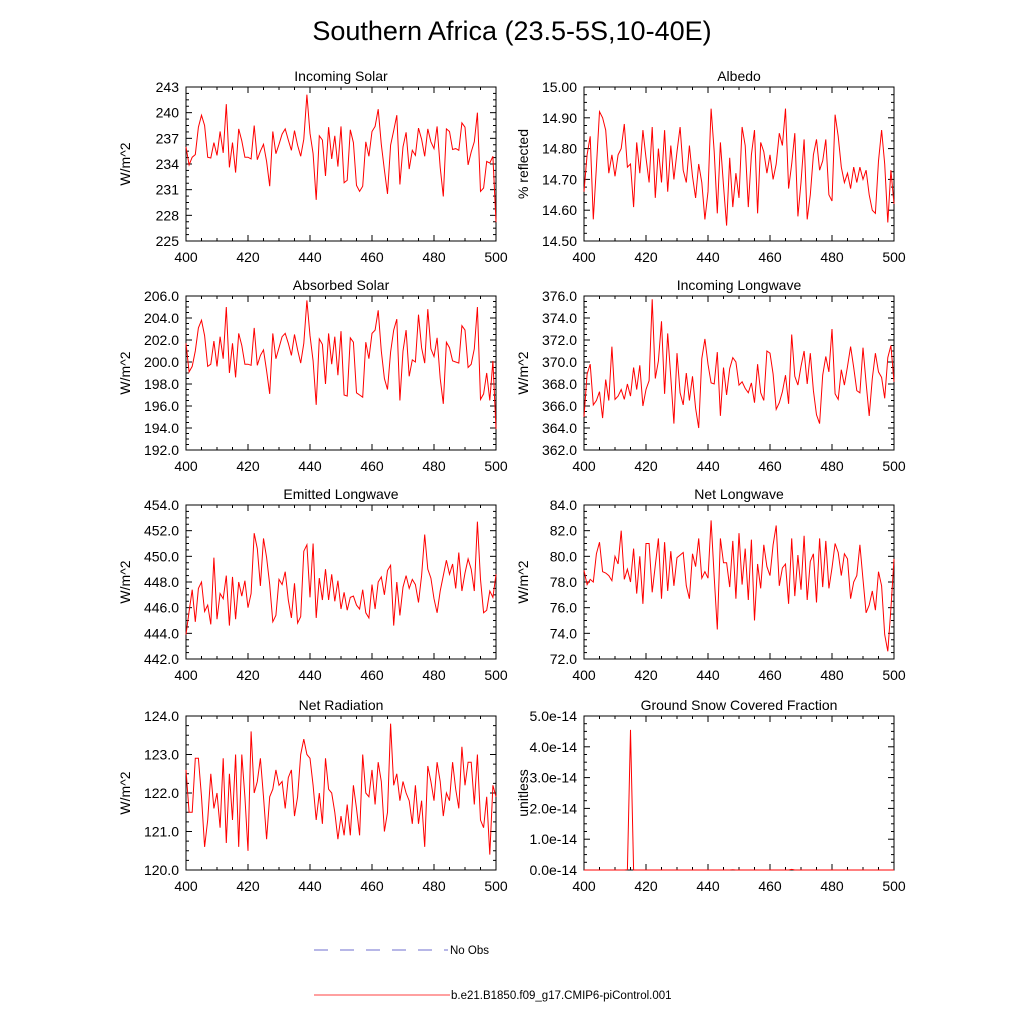  I want to click on y-tick-label: 364.0, so click(559, 428).